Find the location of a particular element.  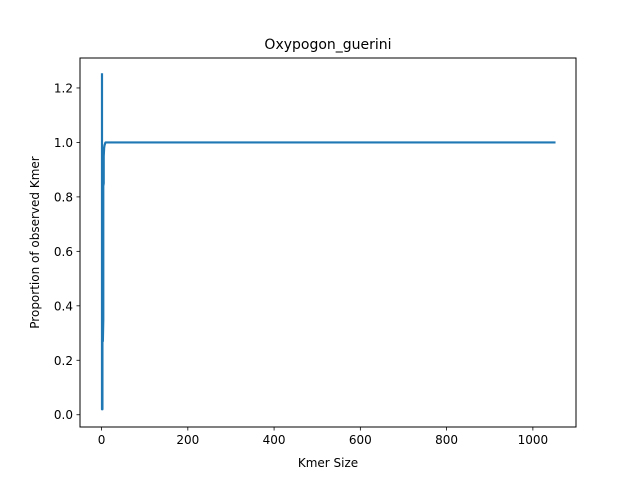

x-tick-label: 200 is located at coordinates (187, 440).